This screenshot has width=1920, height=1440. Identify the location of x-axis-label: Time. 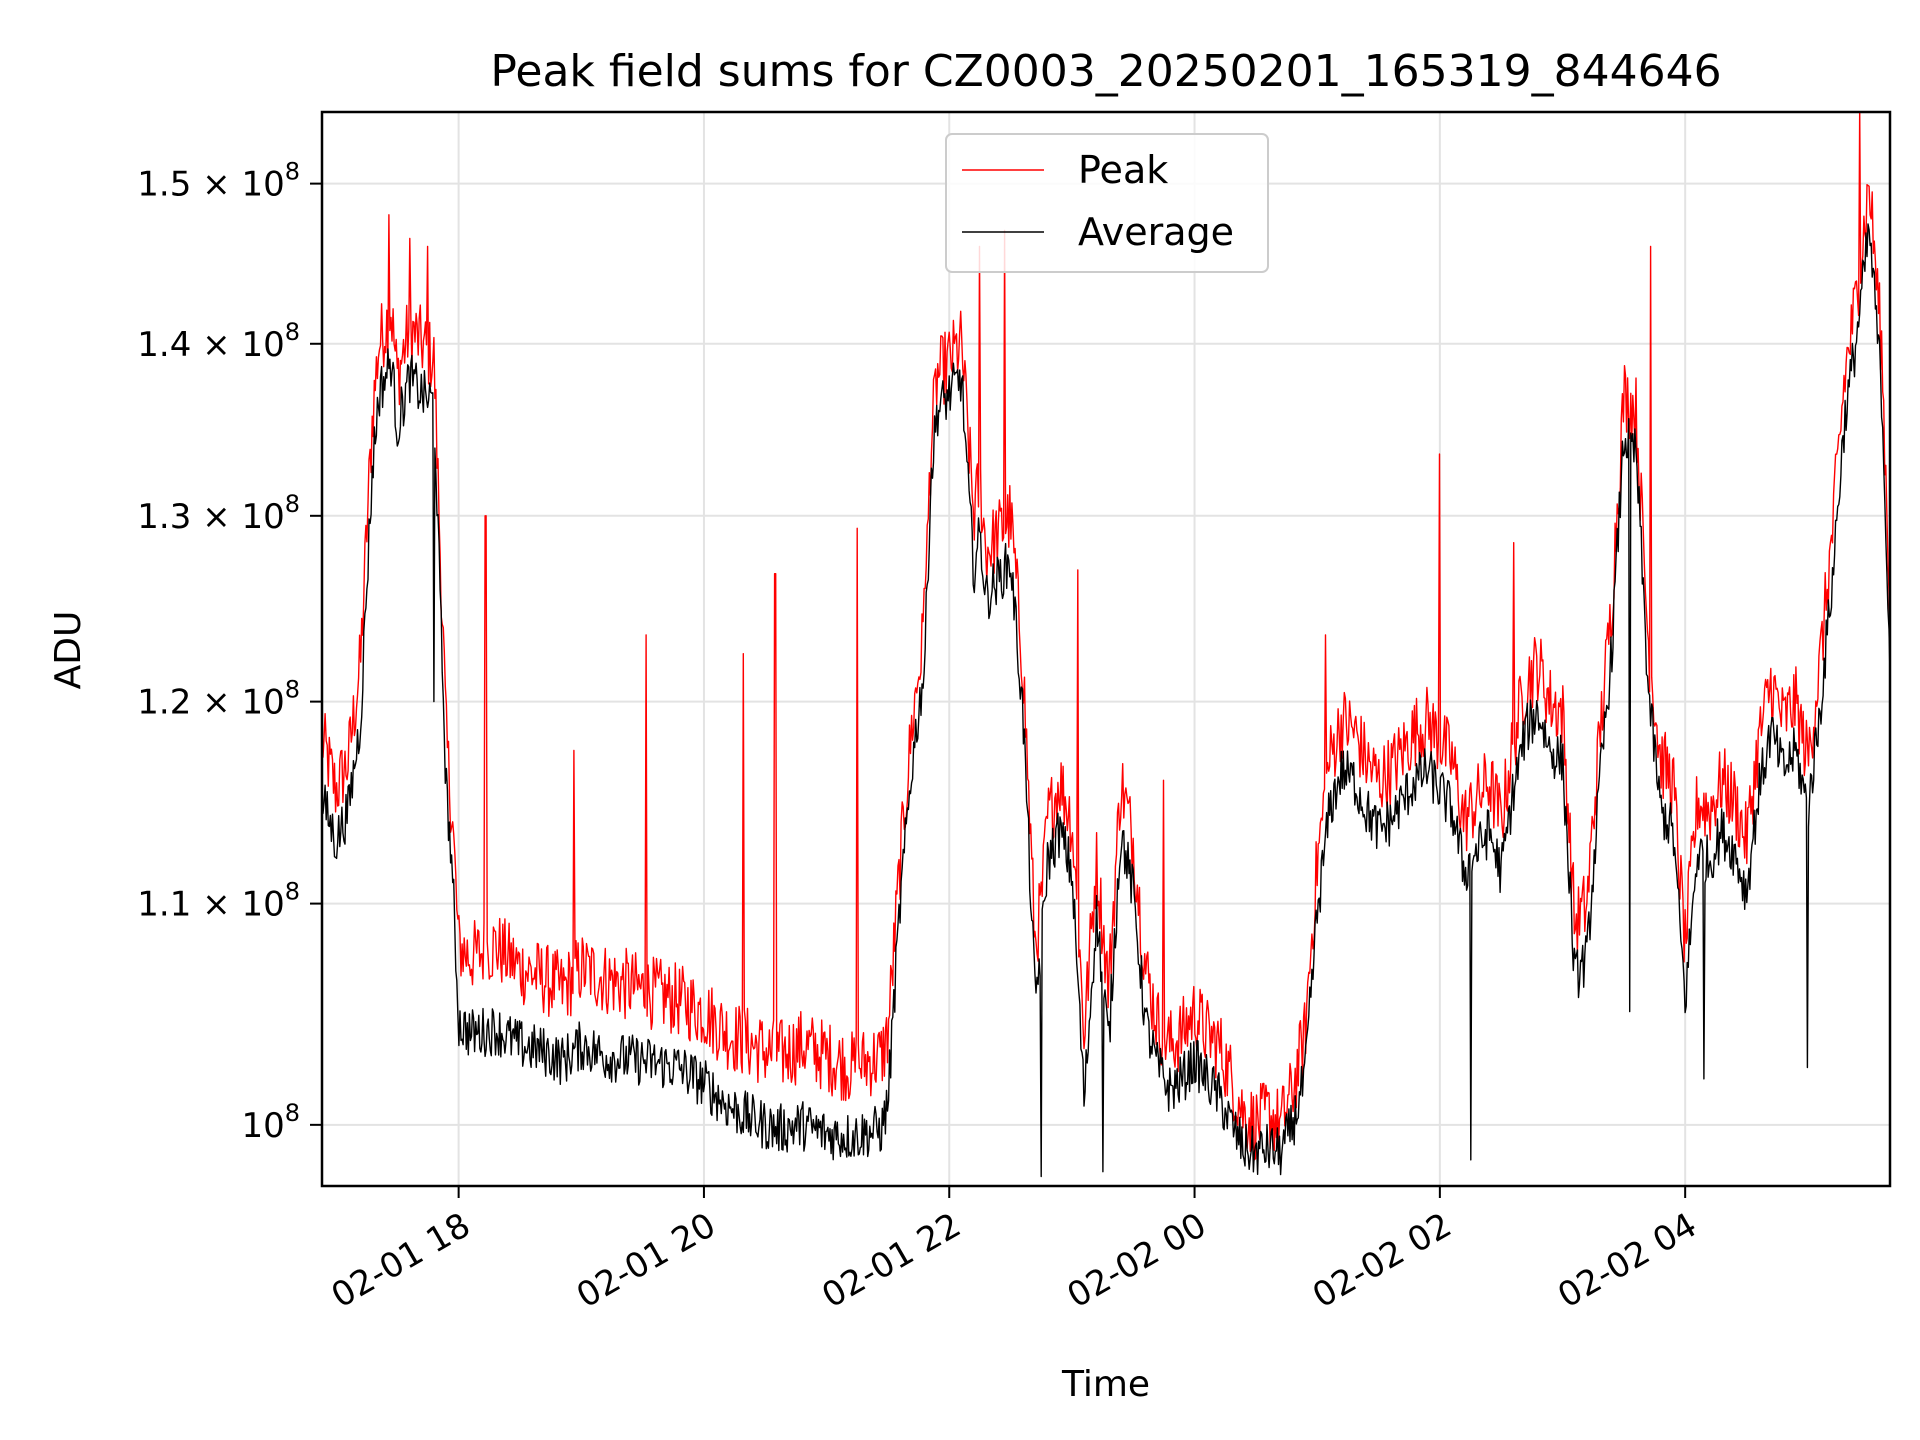
(1105, 1384).